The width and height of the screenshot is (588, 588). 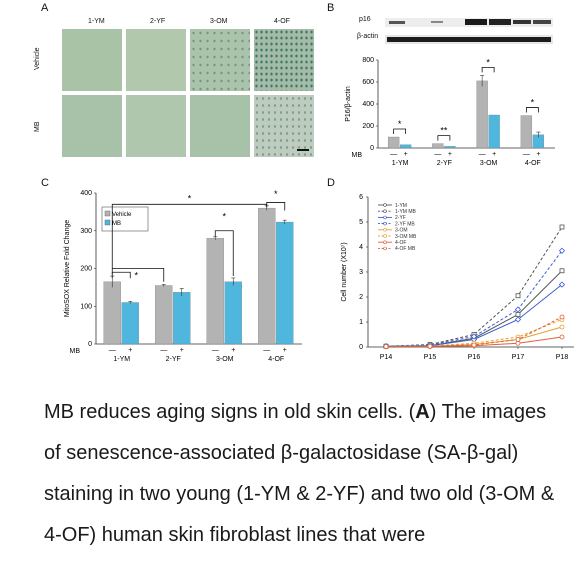 I want to click on y-tick-label: 0, so click(x=90, y=344).